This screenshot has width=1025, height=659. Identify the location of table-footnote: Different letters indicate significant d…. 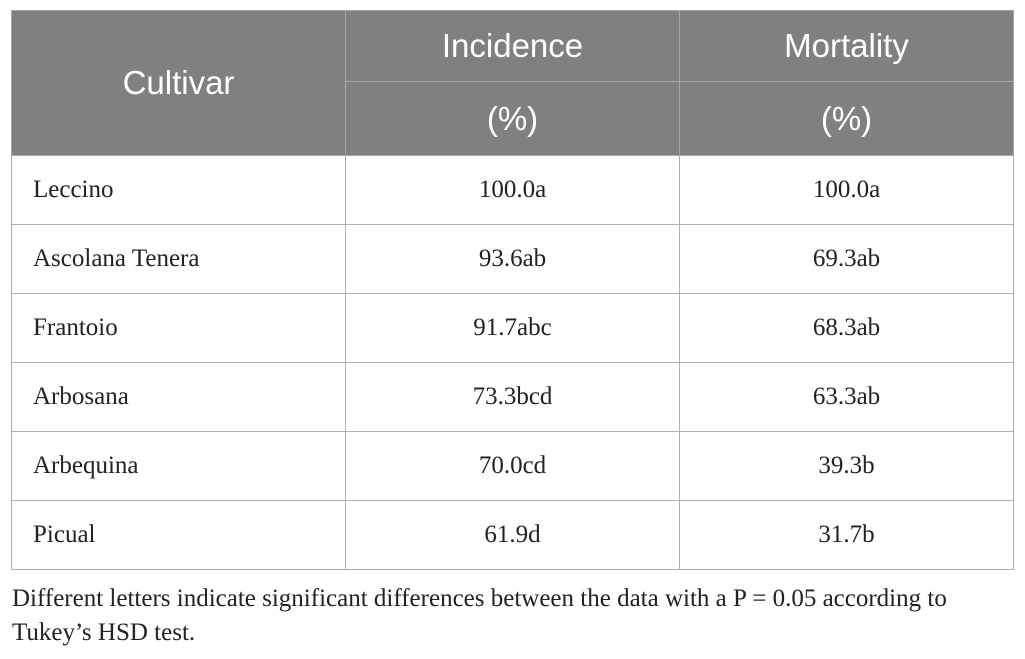
(479, 615).